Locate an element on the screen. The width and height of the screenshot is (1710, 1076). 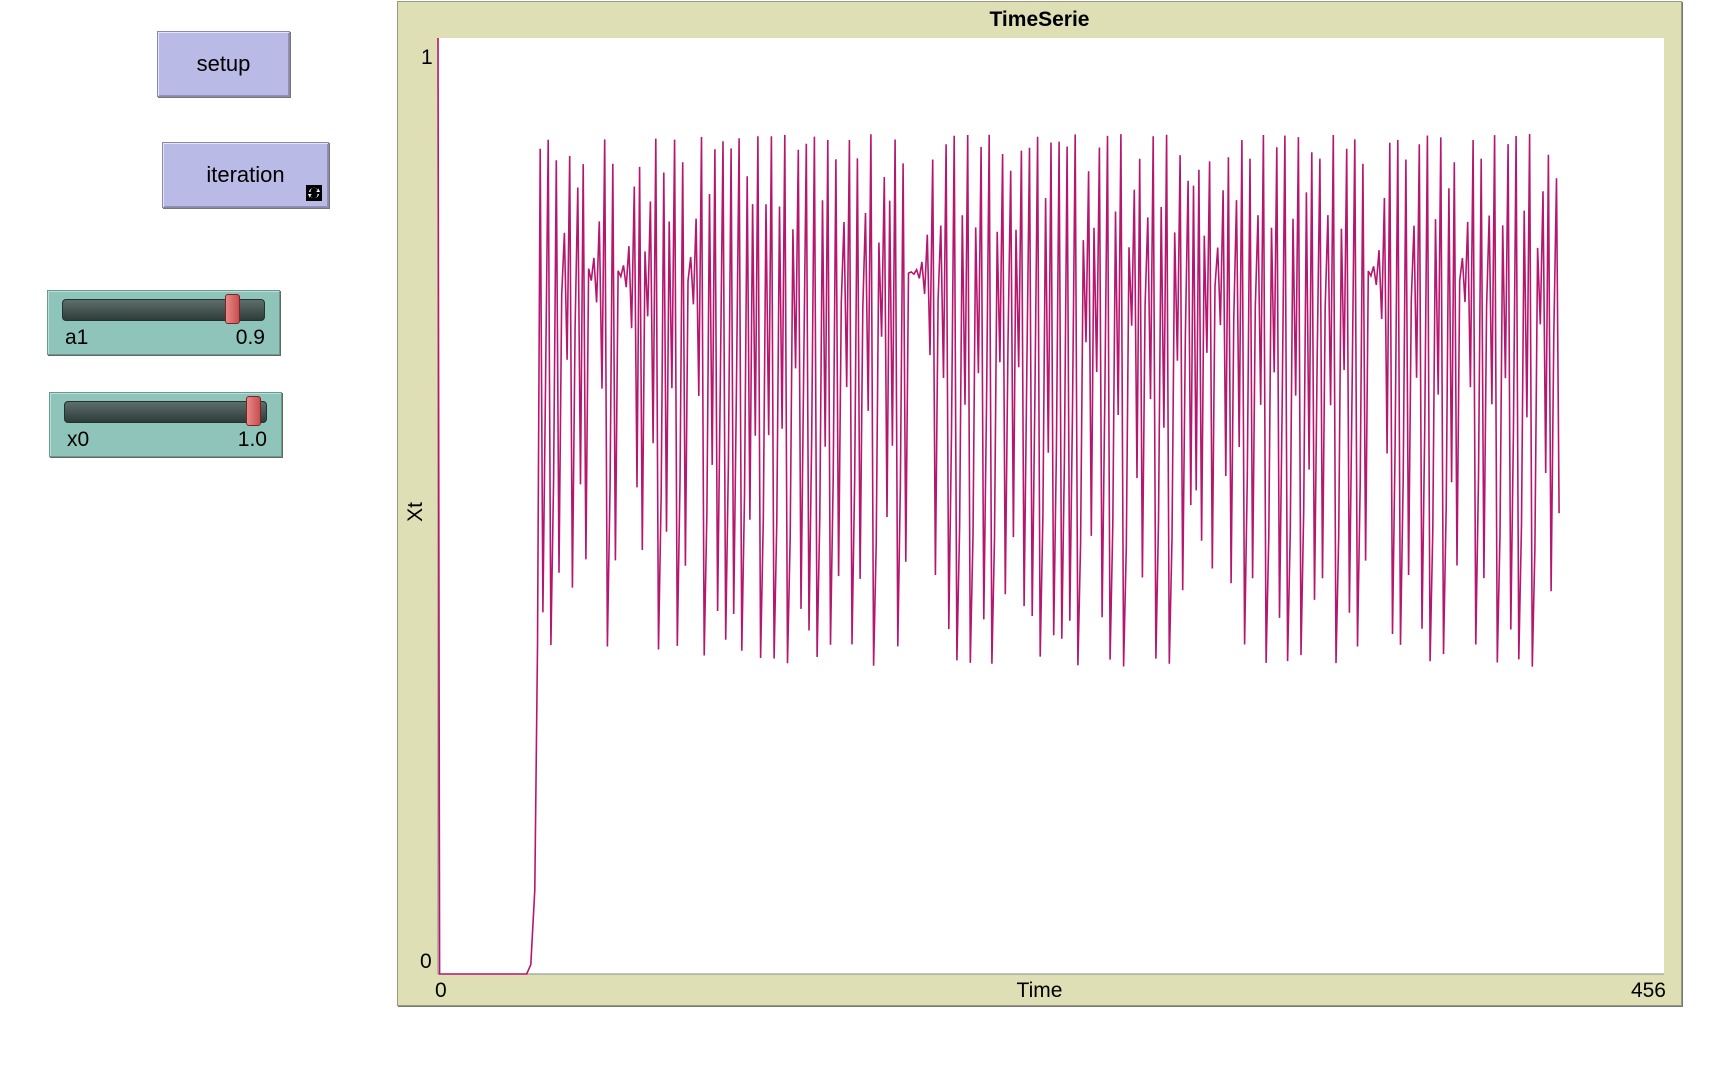
slider-value: 1.0 is located at coordinates (252, 439).